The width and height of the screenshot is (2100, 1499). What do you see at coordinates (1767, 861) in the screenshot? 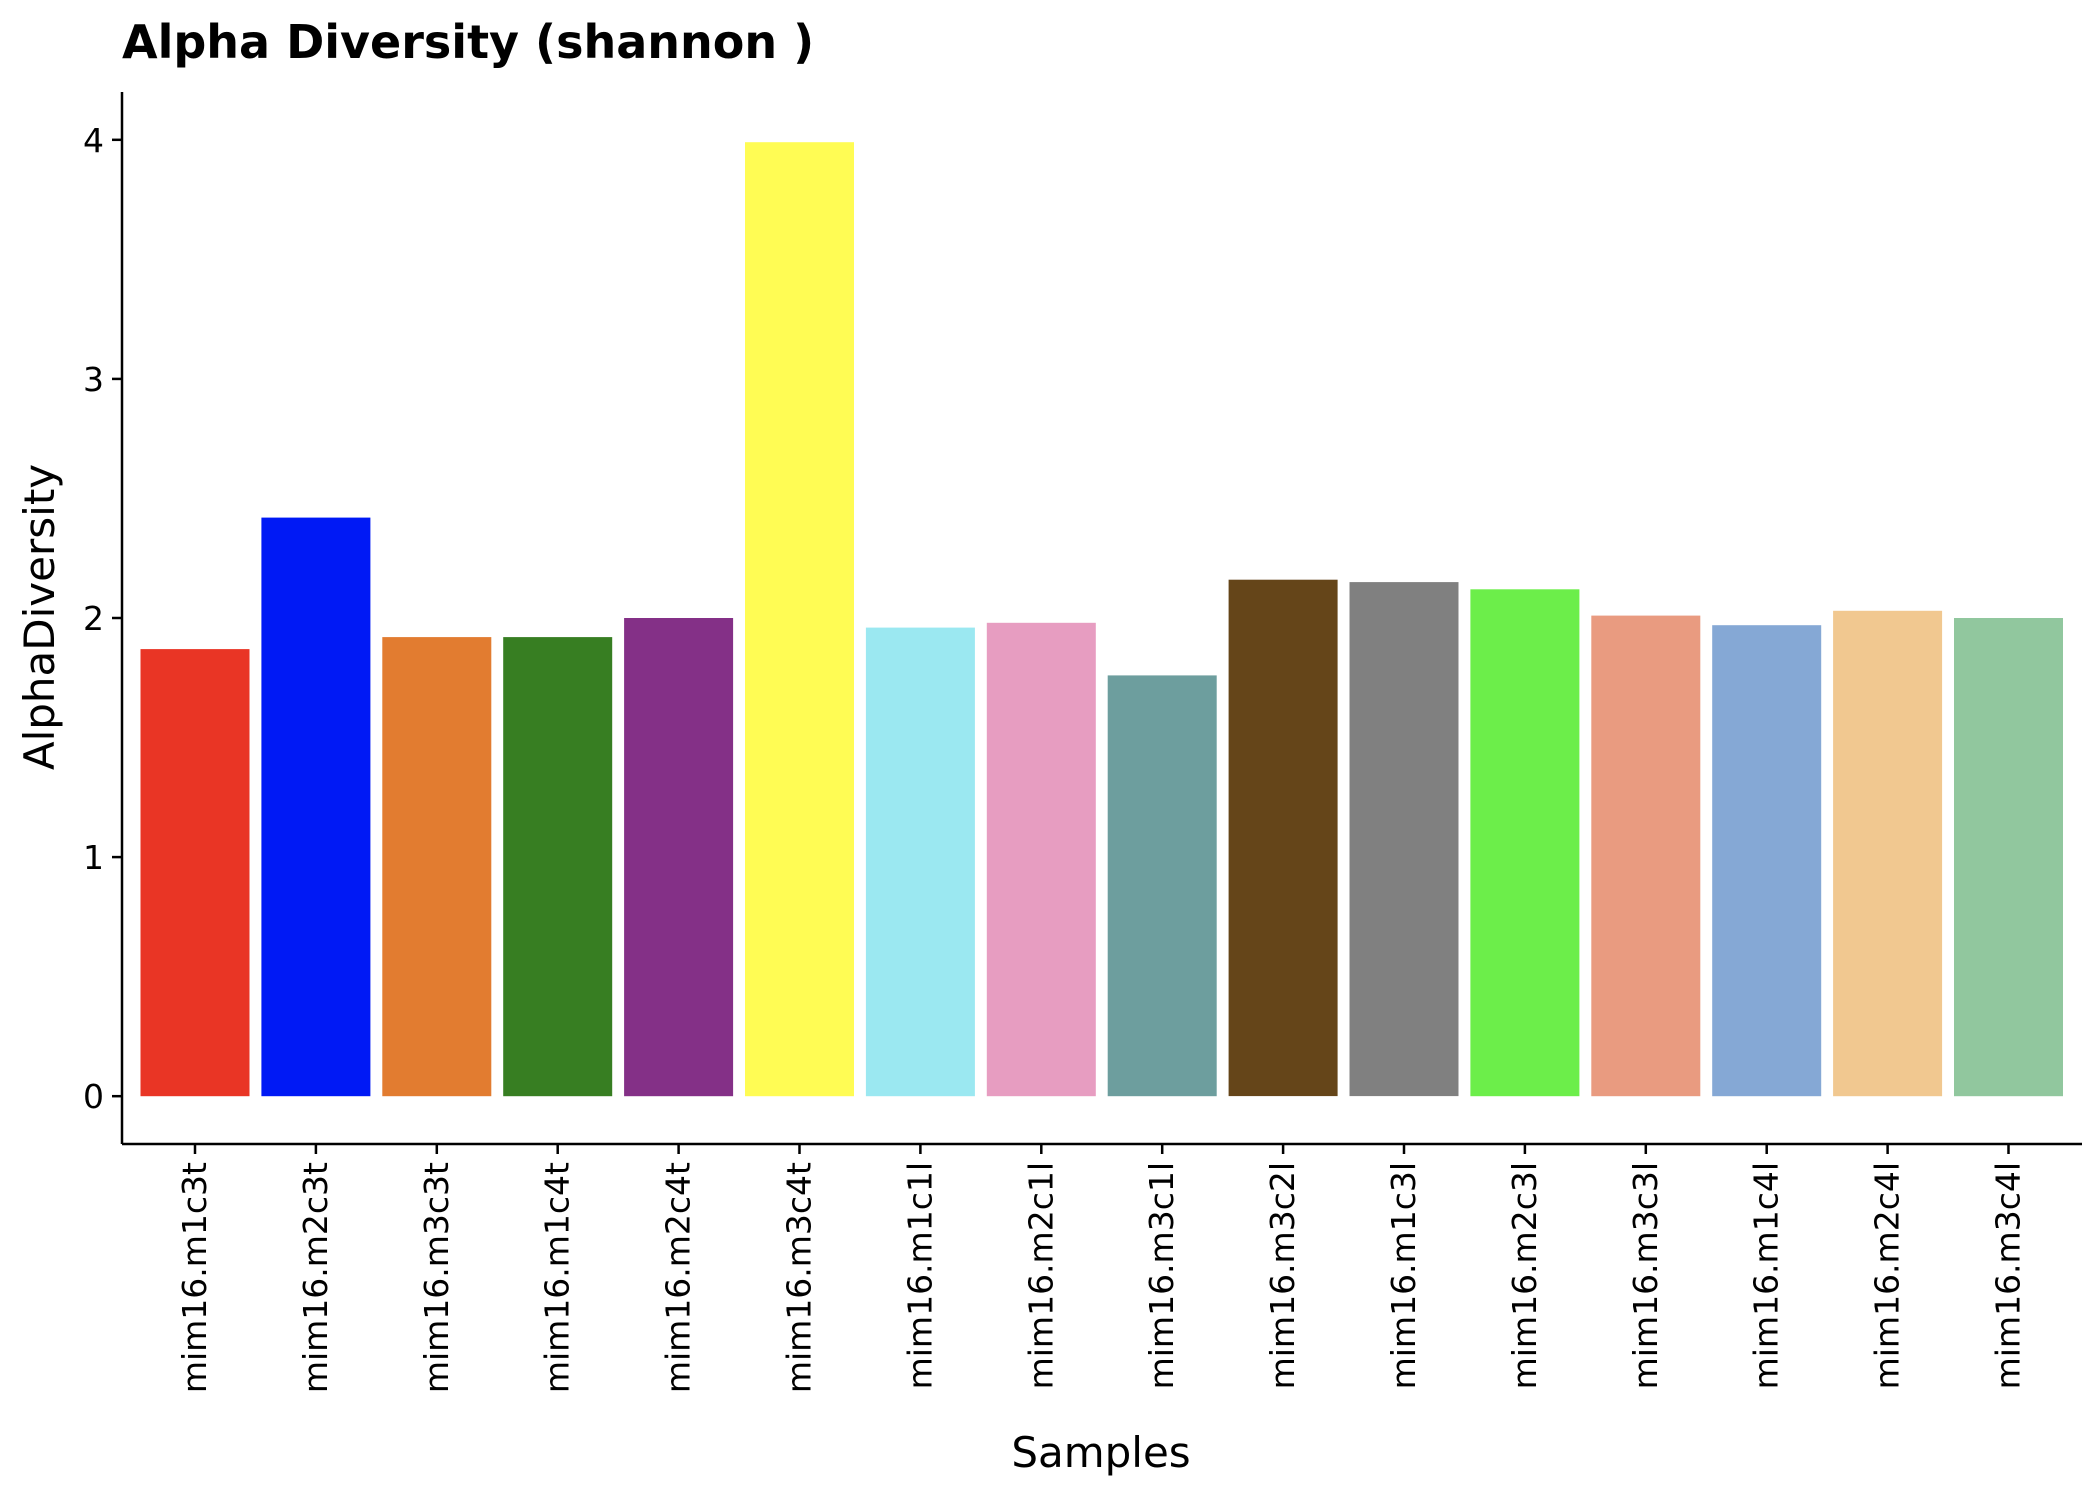
I see `bar-mim16.m1c4l` at bounding box center [1767, 861].